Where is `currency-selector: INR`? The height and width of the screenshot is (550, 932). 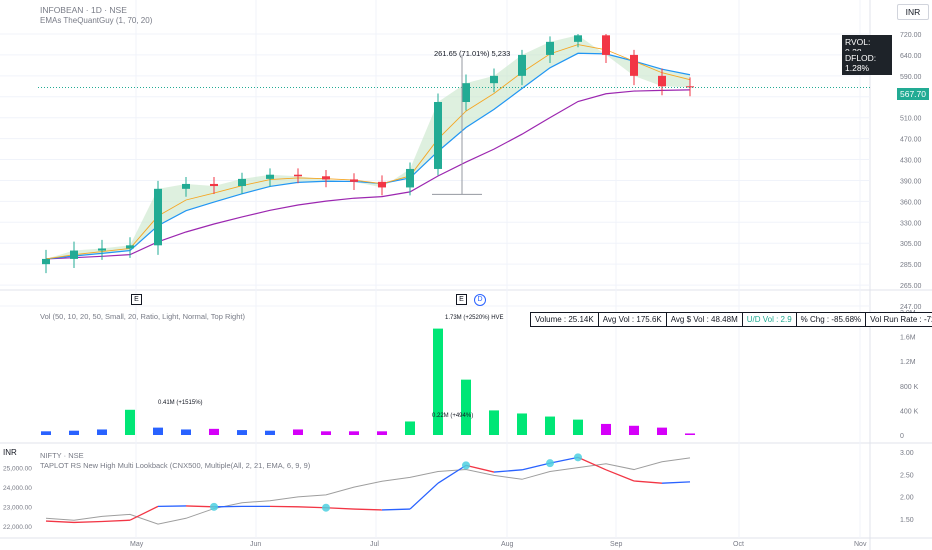
currency-selector: INR is located at coordinates (913, 12).